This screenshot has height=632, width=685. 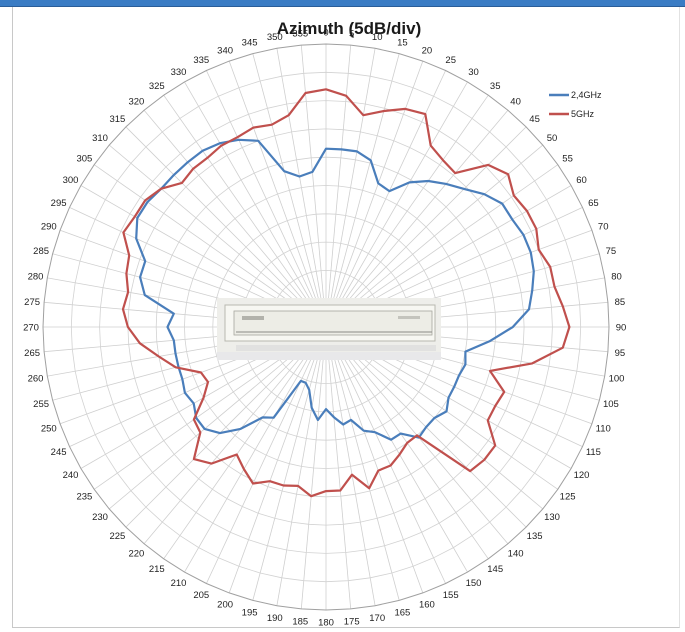 What do you see at coordinates (568, 497) in the screenshot?
I see `angle-label: 125` at bounding box center [568, 497].